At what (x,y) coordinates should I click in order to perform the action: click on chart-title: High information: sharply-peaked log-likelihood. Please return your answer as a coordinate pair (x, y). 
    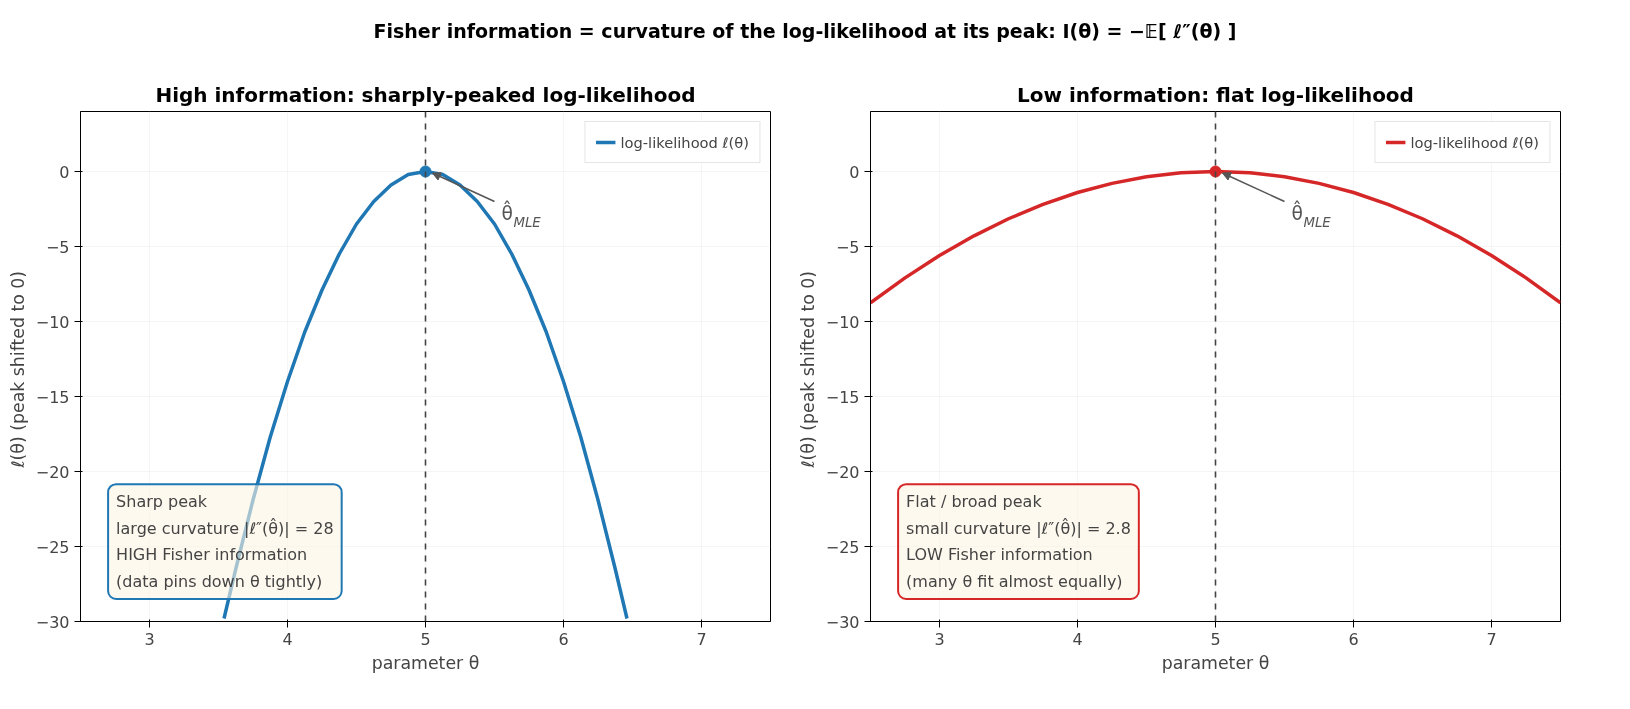
    Looking at the image, I should click on (425, 94).